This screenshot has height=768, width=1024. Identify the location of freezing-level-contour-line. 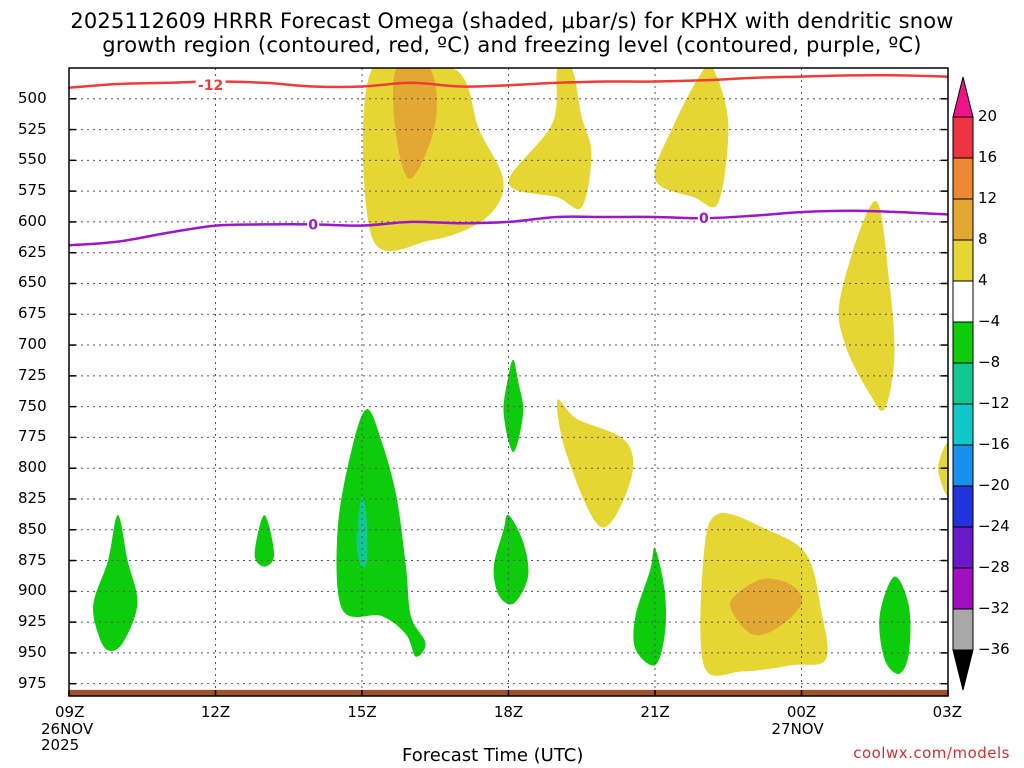
(508, 228).